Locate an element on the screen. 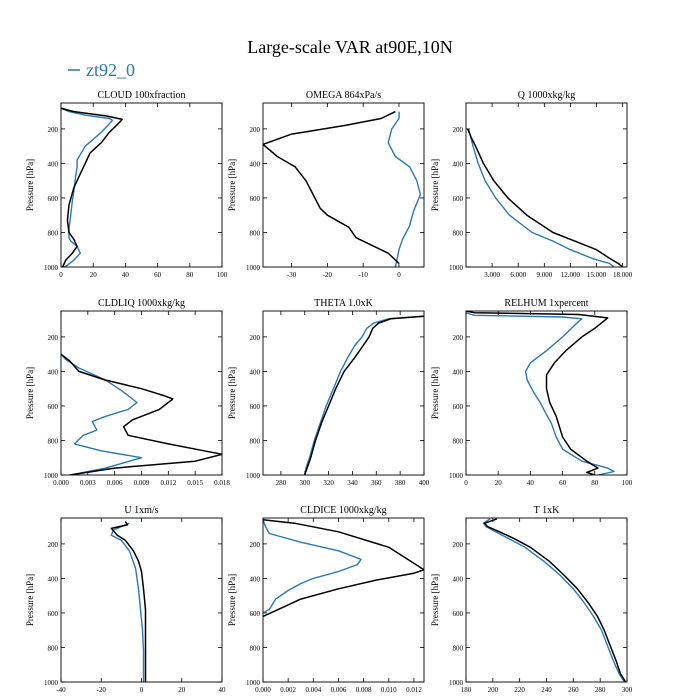 The height and width of the screenshot is (700, 700). x-tick-label: 80 is located at coordinates (190, 275).